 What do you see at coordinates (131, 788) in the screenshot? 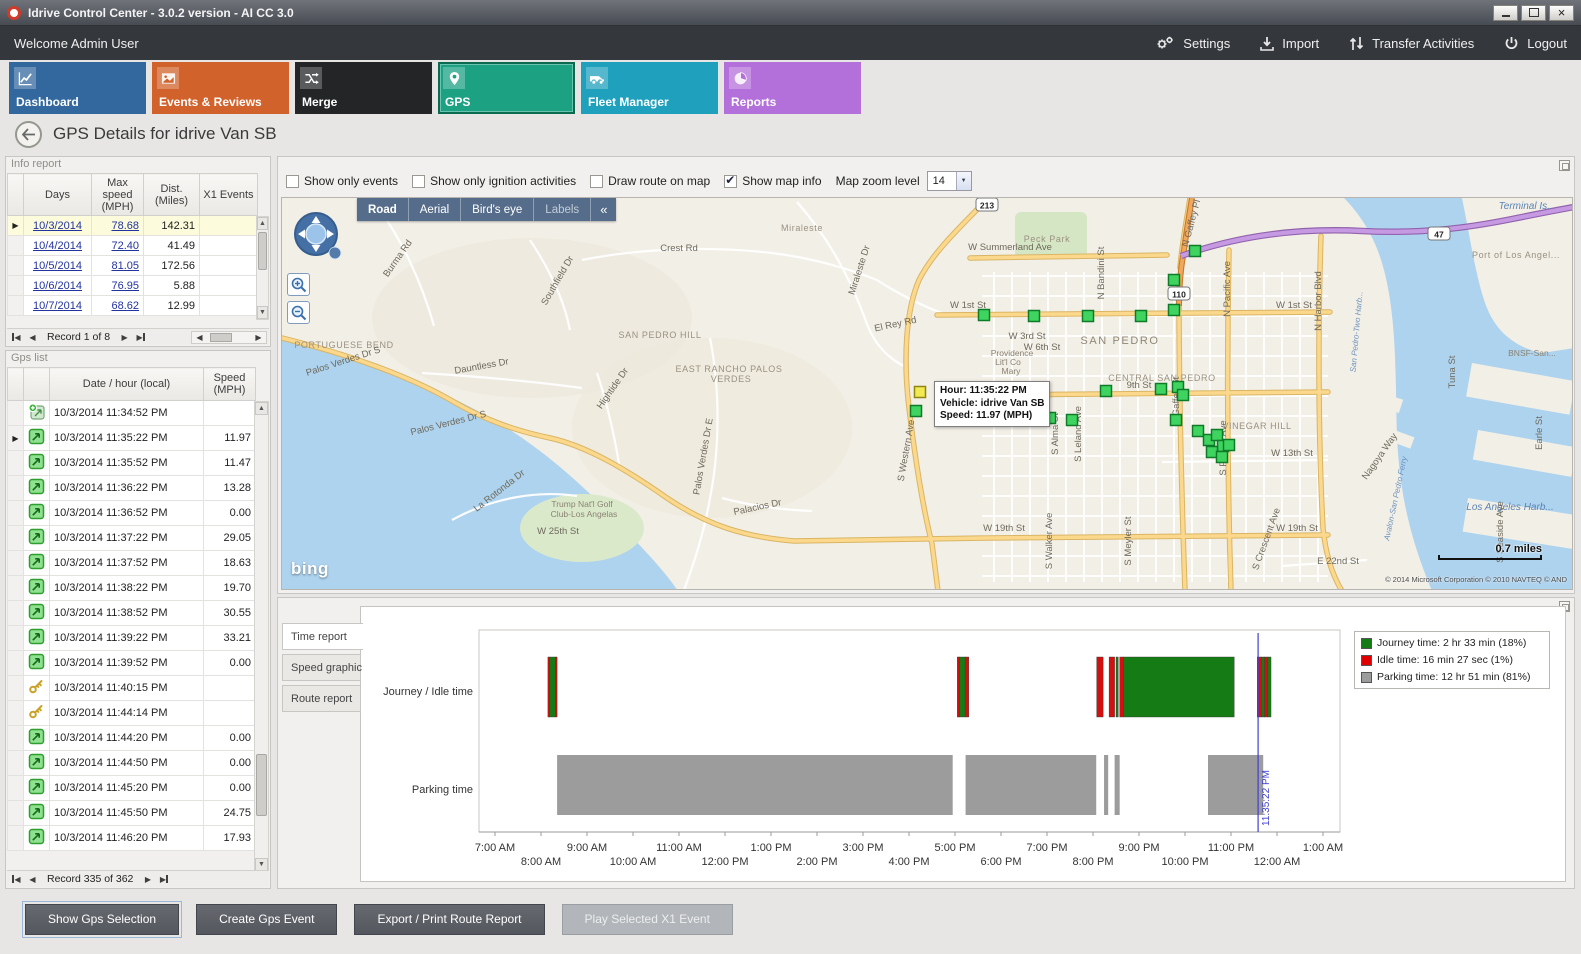
I see `gps-list-row: 10/3/2014 11:45:20 PM 0.00` at bounding box center [131, 788].